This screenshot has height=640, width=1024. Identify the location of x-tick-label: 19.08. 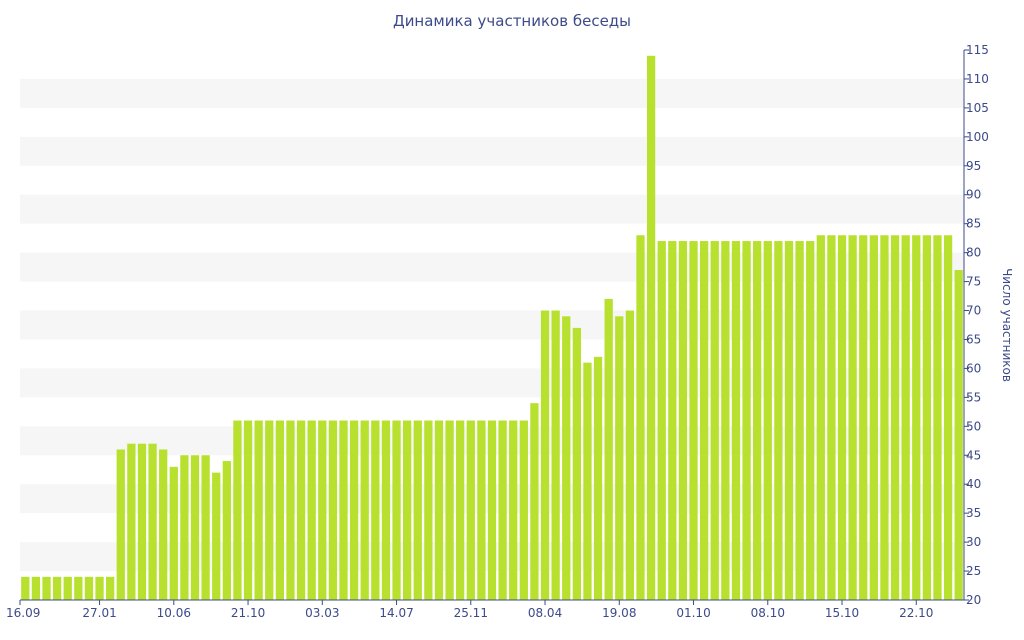
(619, 613).